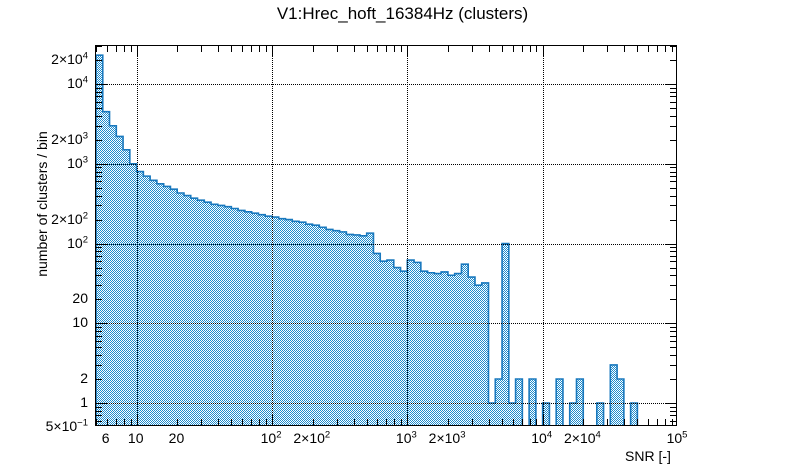  I want to click on x-axis-title: SNR [-], so click(648, 456).